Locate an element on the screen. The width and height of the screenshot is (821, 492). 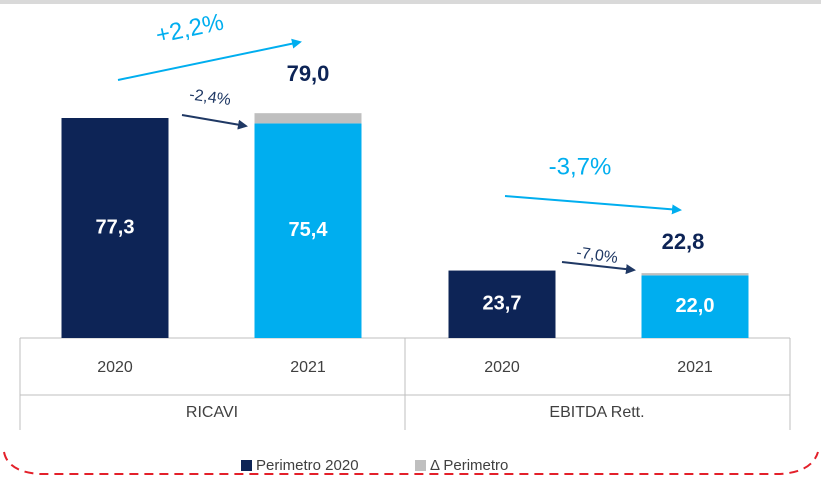
total-change-label: +2,2% is located at coordinates (189, 29).